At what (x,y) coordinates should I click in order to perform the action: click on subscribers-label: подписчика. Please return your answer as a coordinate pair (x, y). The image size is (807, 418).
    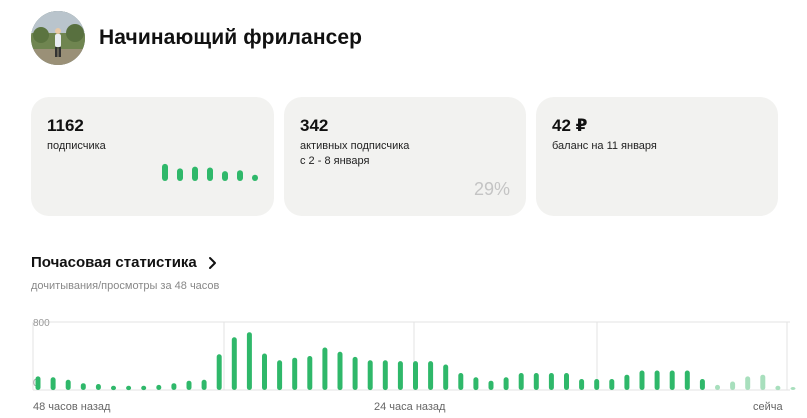
    Looking at the image, I should click on (76, 146).